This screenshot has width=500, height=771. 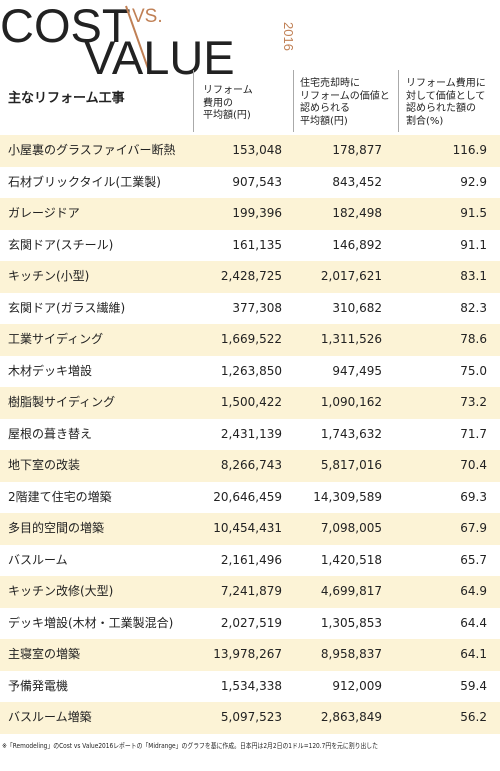 What do you see at coordinates (473, 591) in the screenshot?
I see `row-value: 64.9` at bounding box center [473, 591].